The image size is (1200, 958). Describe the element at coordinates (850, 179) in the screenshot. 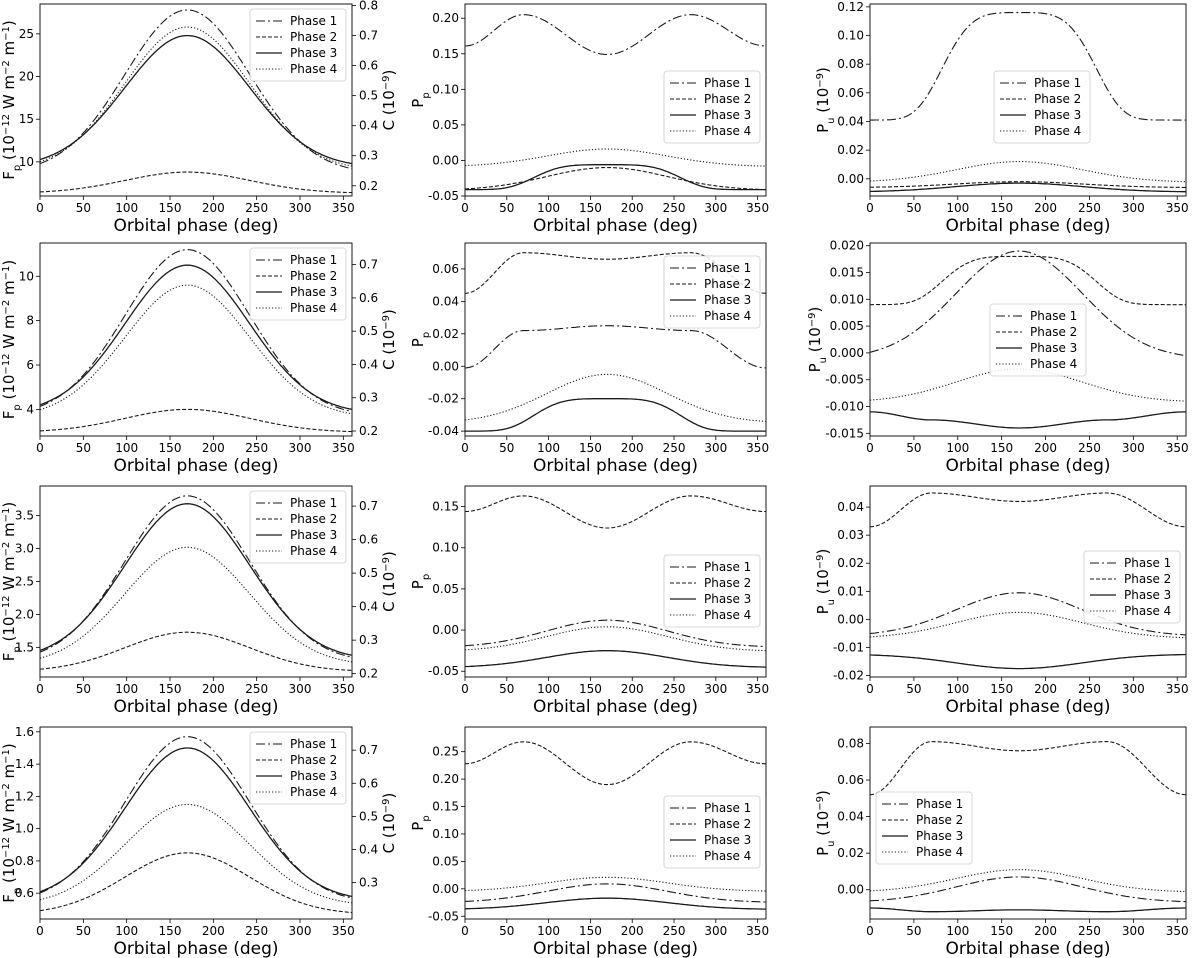

I see `y-tick-label: 0.00` at that location.